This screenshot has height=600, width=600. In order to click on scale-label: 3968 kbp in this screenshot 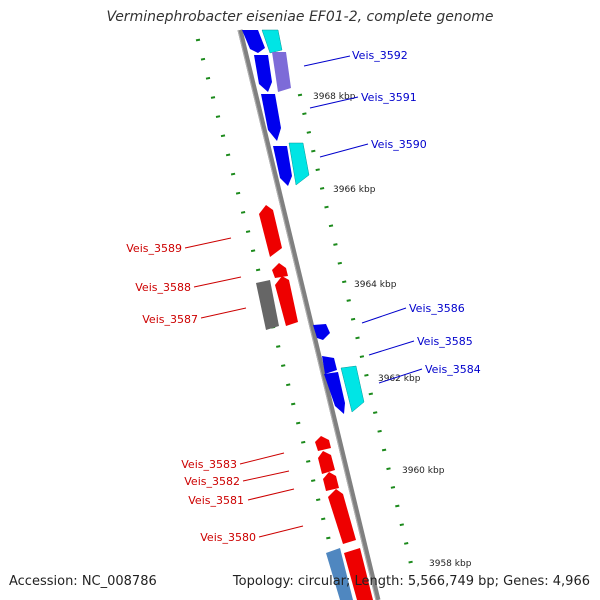, I will do `click(334, 97)`.